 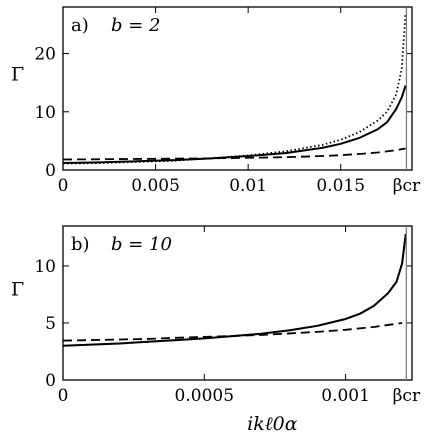 What do you see at coordinates (17, 289) in the screenshot?
I see `panel-b-y-axis-label: Γ` at bounding box center [17, 289].